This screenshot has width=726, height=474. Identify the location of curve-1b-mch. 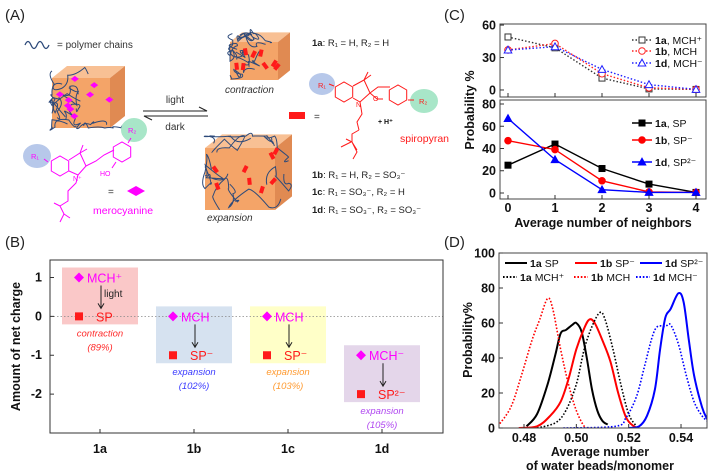
(544, 362).